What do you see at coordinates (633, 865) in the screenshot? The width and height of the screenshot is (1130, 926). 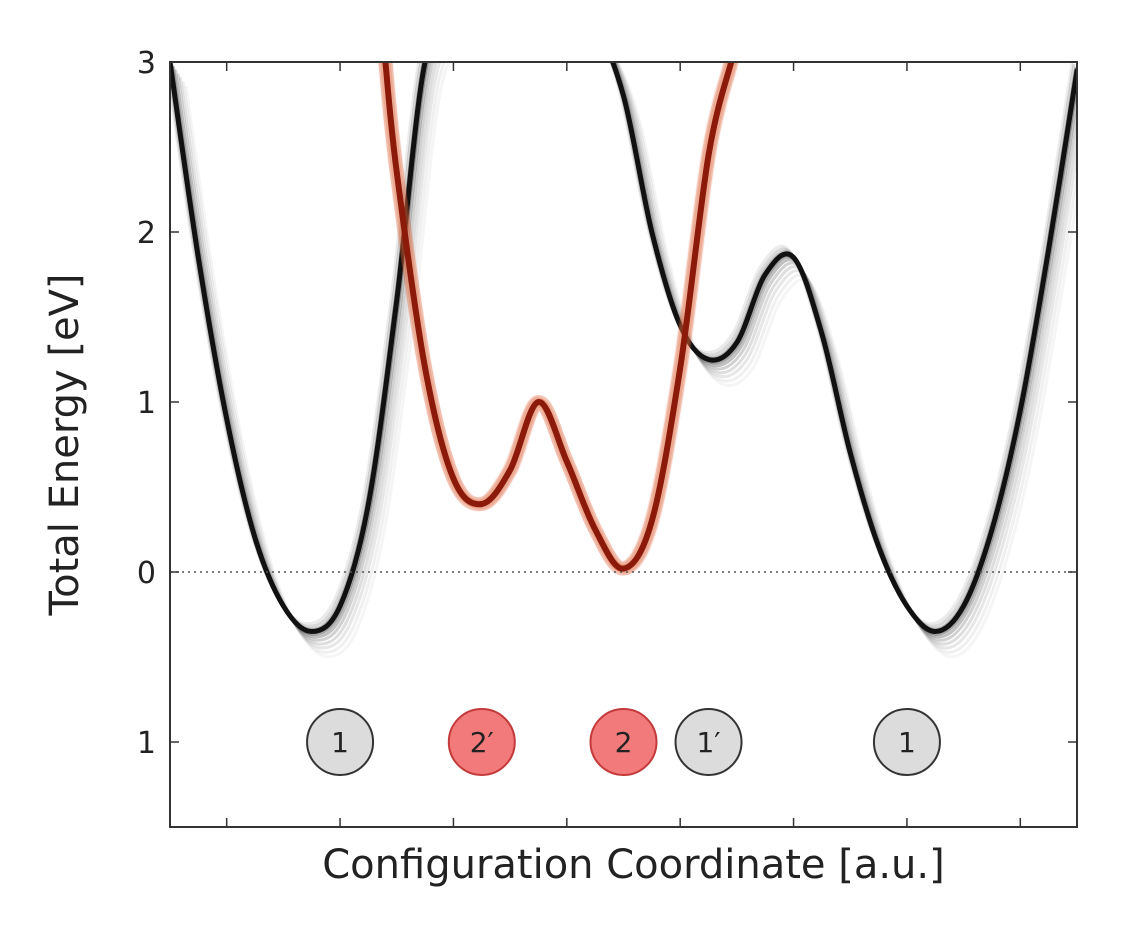 I see `x-axis-title: Configuration Coordinate [a.u.]` at bounding box center [633, 865].